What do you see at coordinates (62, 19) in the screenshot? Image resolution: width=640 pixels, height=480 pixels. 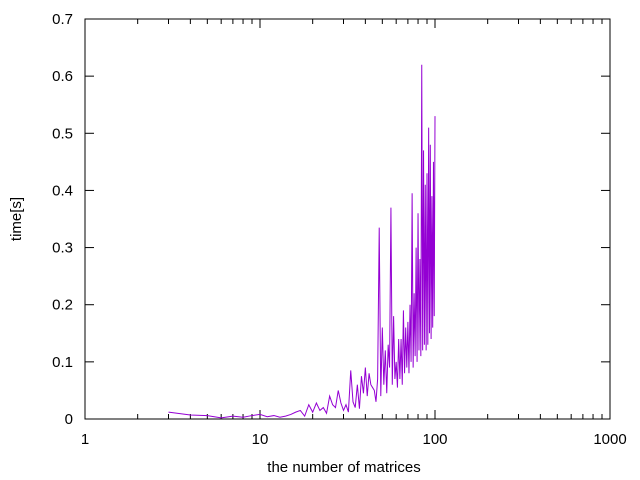 I see `y-tick-label: 0.7` at bounding box center [62, 19].